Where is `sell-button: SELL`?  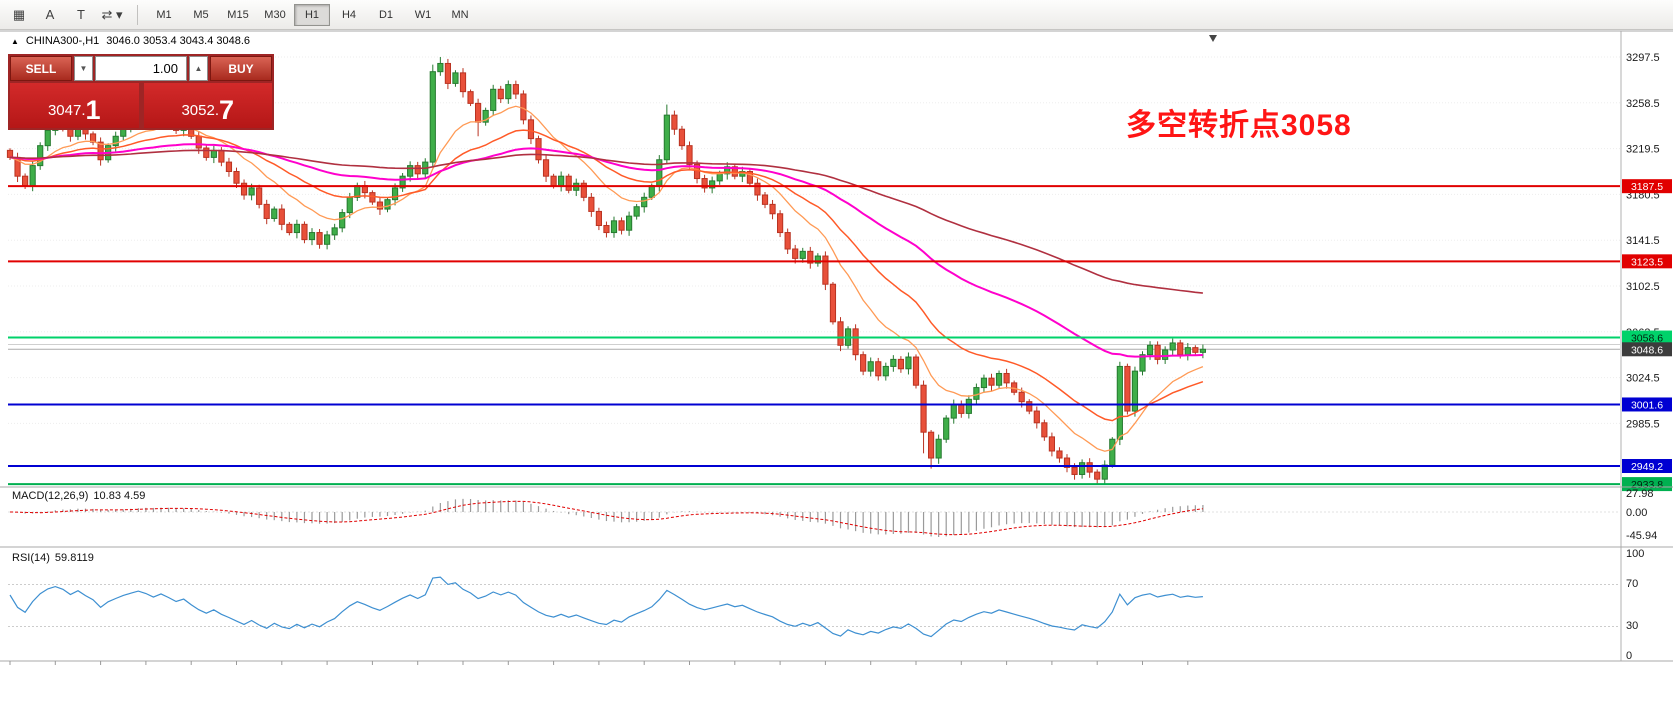
sell-button: SELL is located at coordinates (41, 68).